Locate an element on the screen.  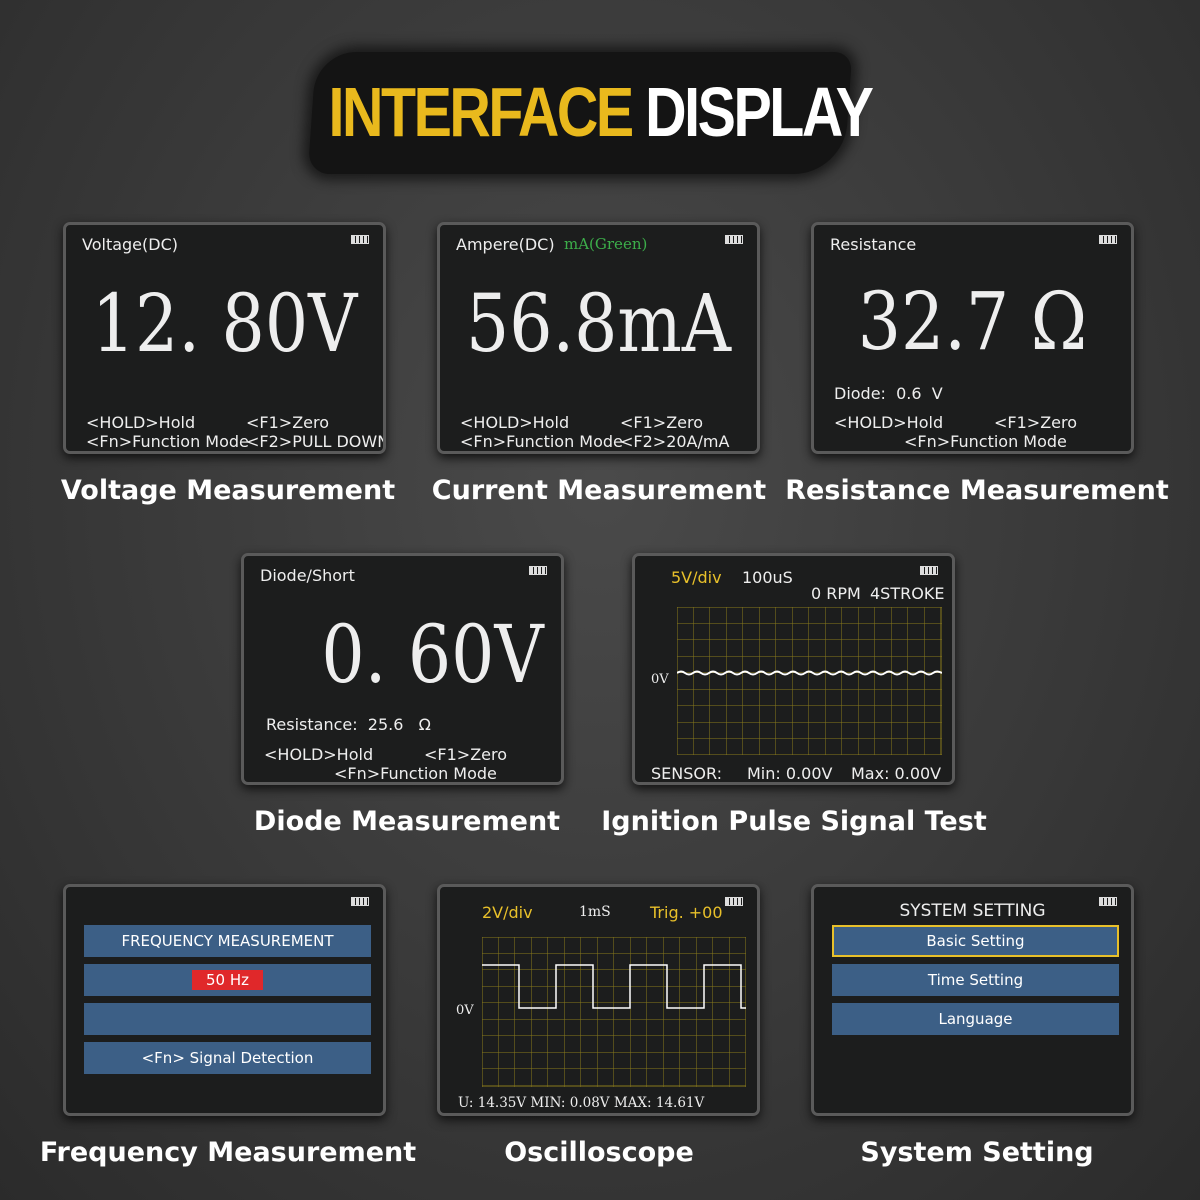
min: Min: 0.00V is located at coordinates (790, 773).